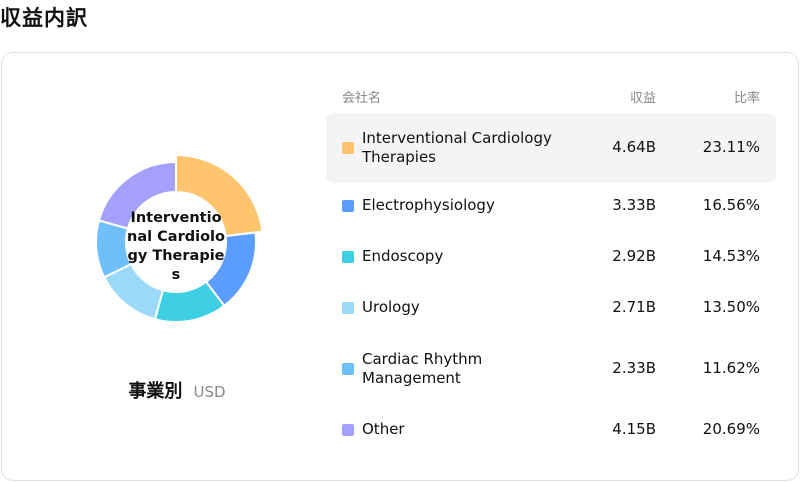 The image size is (800, 482). What do you see at coordinates (634, 429) in the screenshot?
I see `row-revenue: 4.15B` at bounding box center [634, 429].